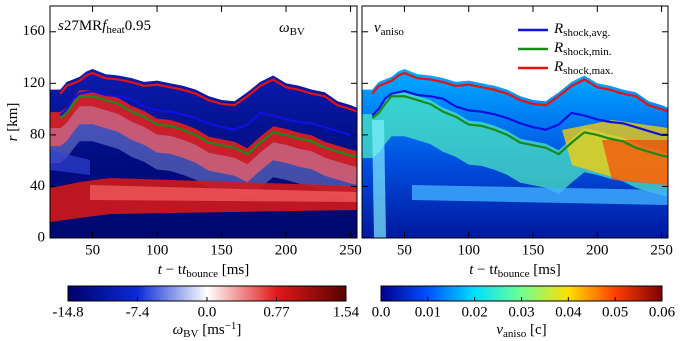  I want to click on y-tick-label: 0, so click(42, 237).